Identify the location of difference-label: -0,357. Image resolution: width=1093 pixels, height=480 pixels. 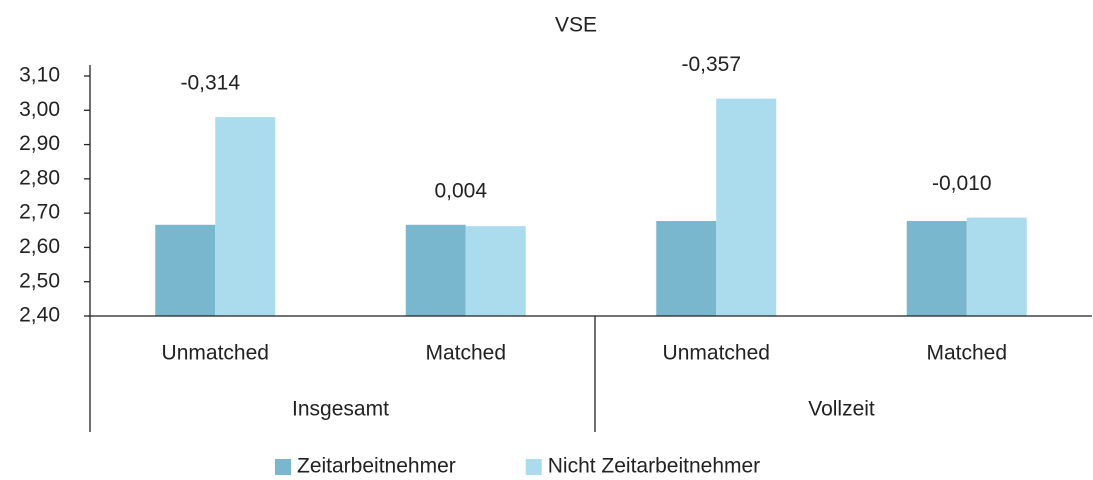
(711, 64).